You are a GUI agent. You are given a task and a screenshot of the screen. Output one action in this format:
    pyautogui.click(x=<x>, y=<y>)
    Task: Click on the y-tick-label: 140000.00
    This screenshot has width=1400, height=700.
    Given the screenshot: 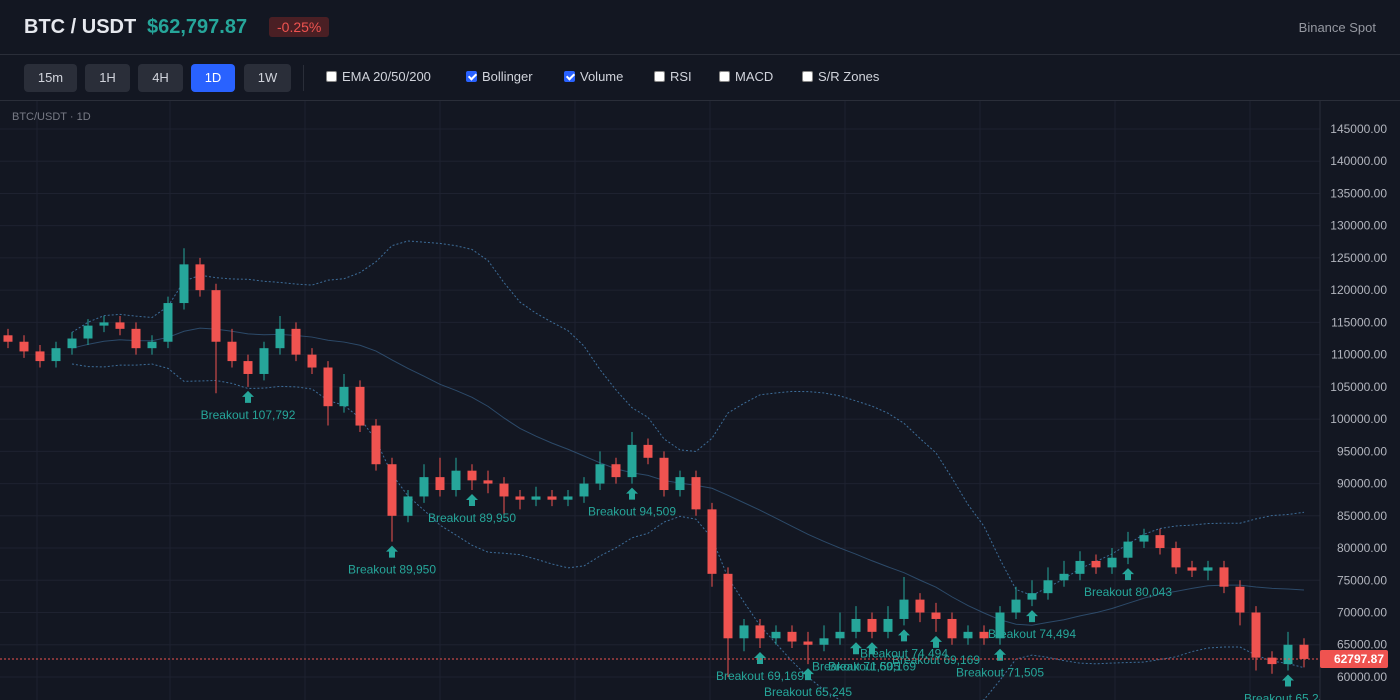 What is the action you would take?
    pyautogui.click(x=1358, y=161)
    